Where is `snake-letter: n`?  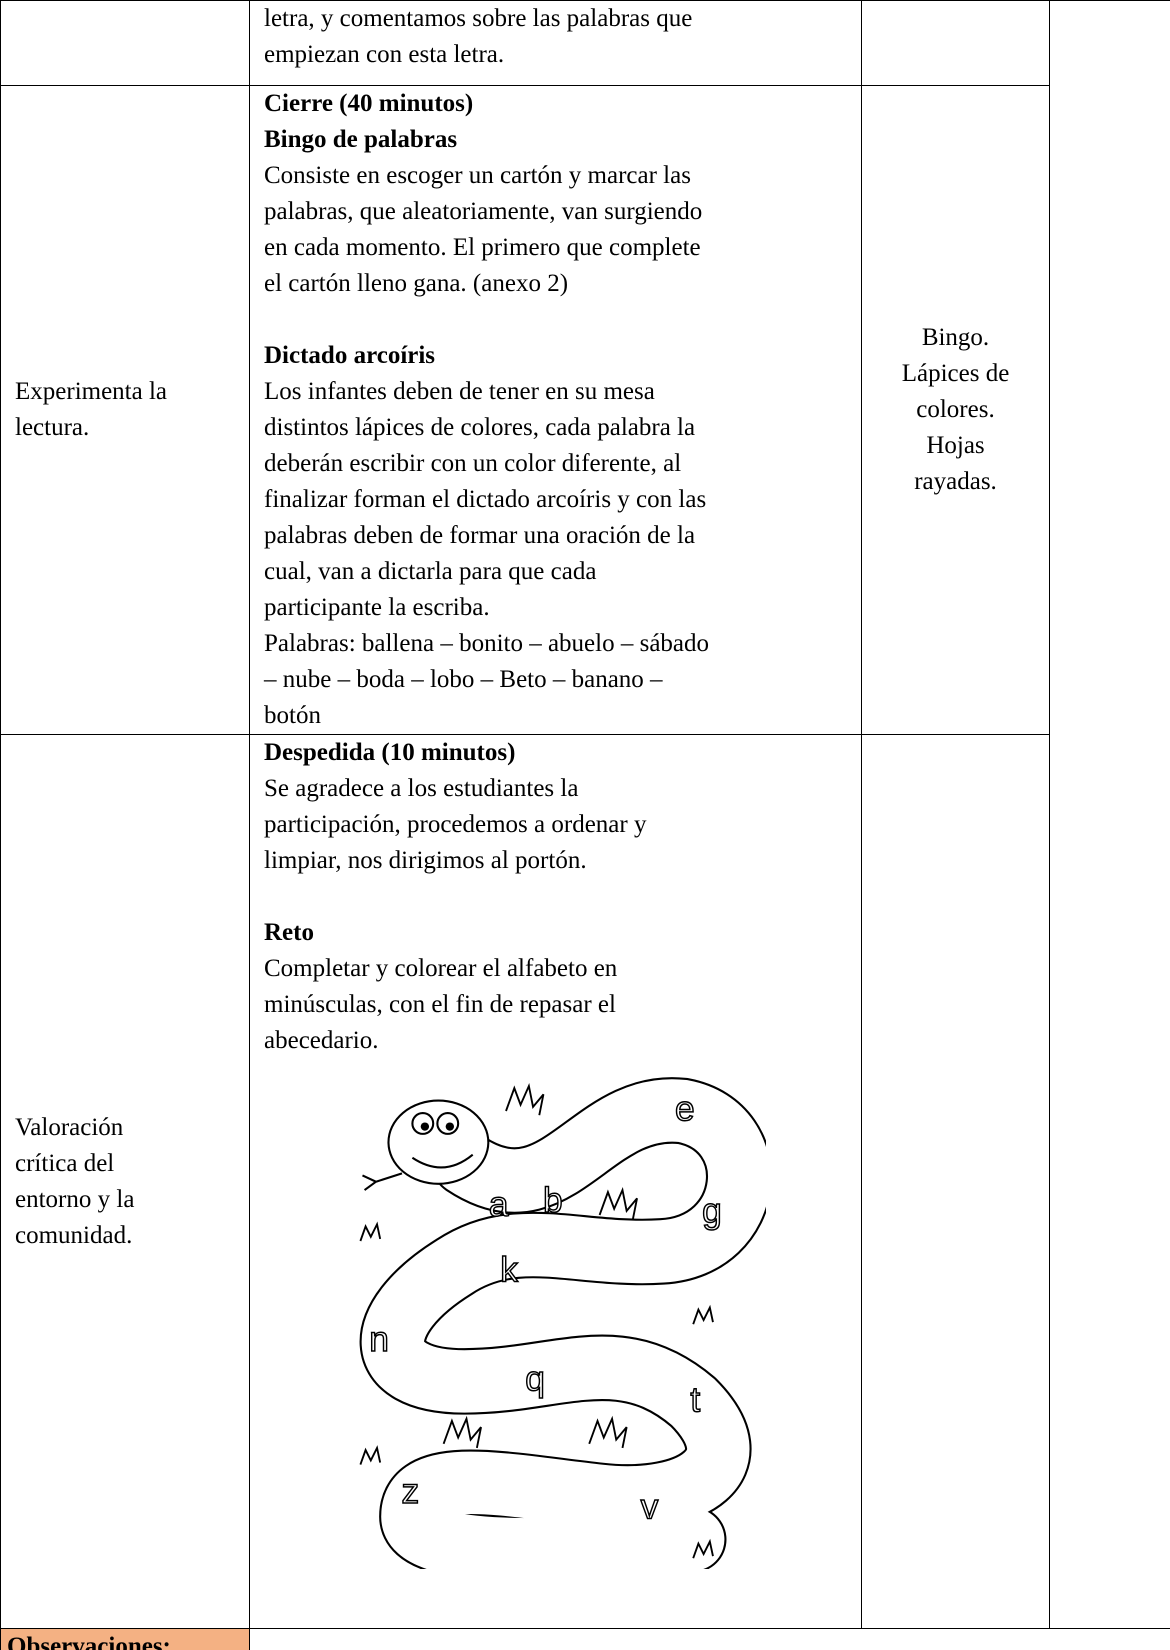
snake-letter: n is located at coordinates (379, 1339).